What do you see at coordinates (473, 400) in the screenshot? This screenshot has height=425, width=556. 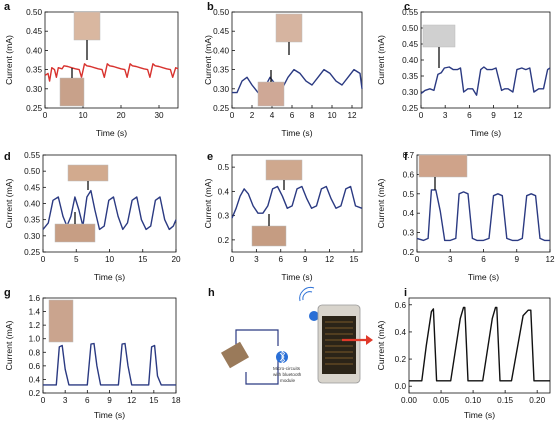 I see `x-tick-label: 0.10` at bounding box center [473, 400].